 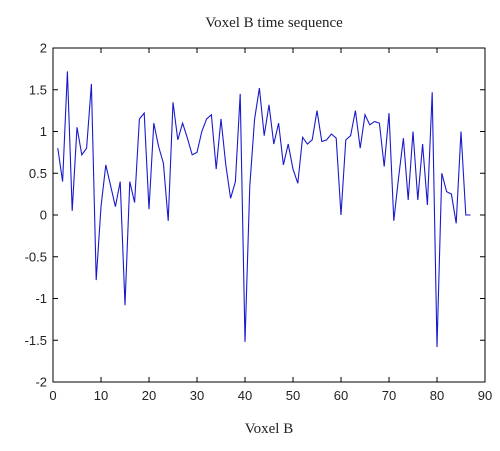 What do you see at coordinates (38, 89) in the screenshot?
I see `y-tick-label: 1.5` at bounding box center [38, 89].